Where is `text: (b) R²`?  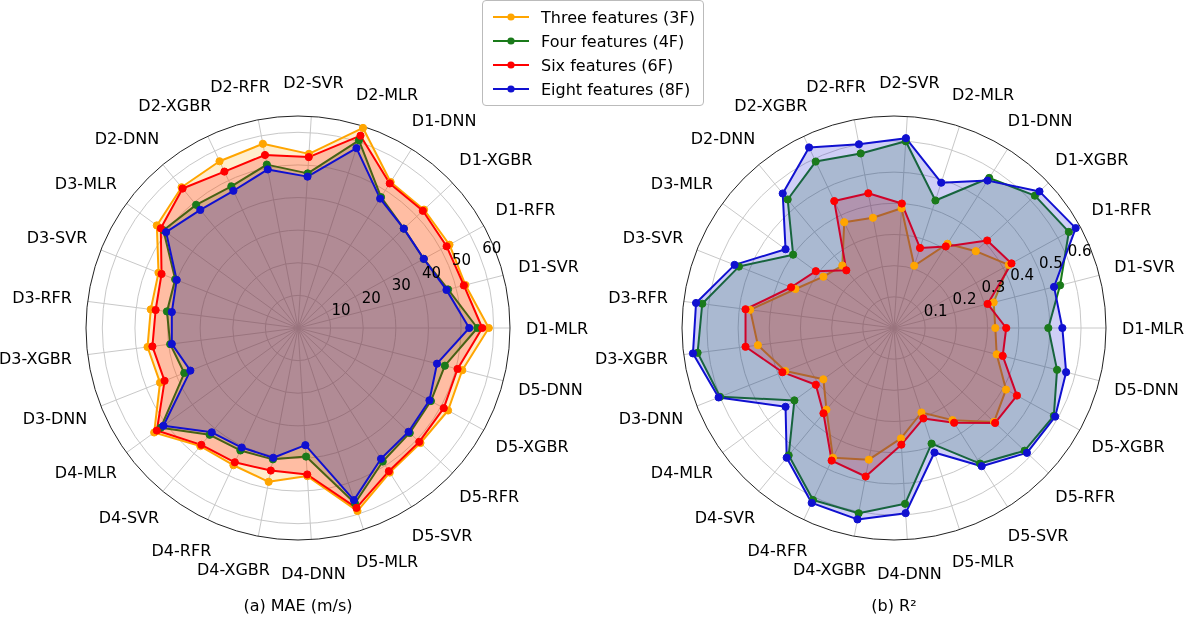
text: (b) R² is located at coordinates (894, 605).